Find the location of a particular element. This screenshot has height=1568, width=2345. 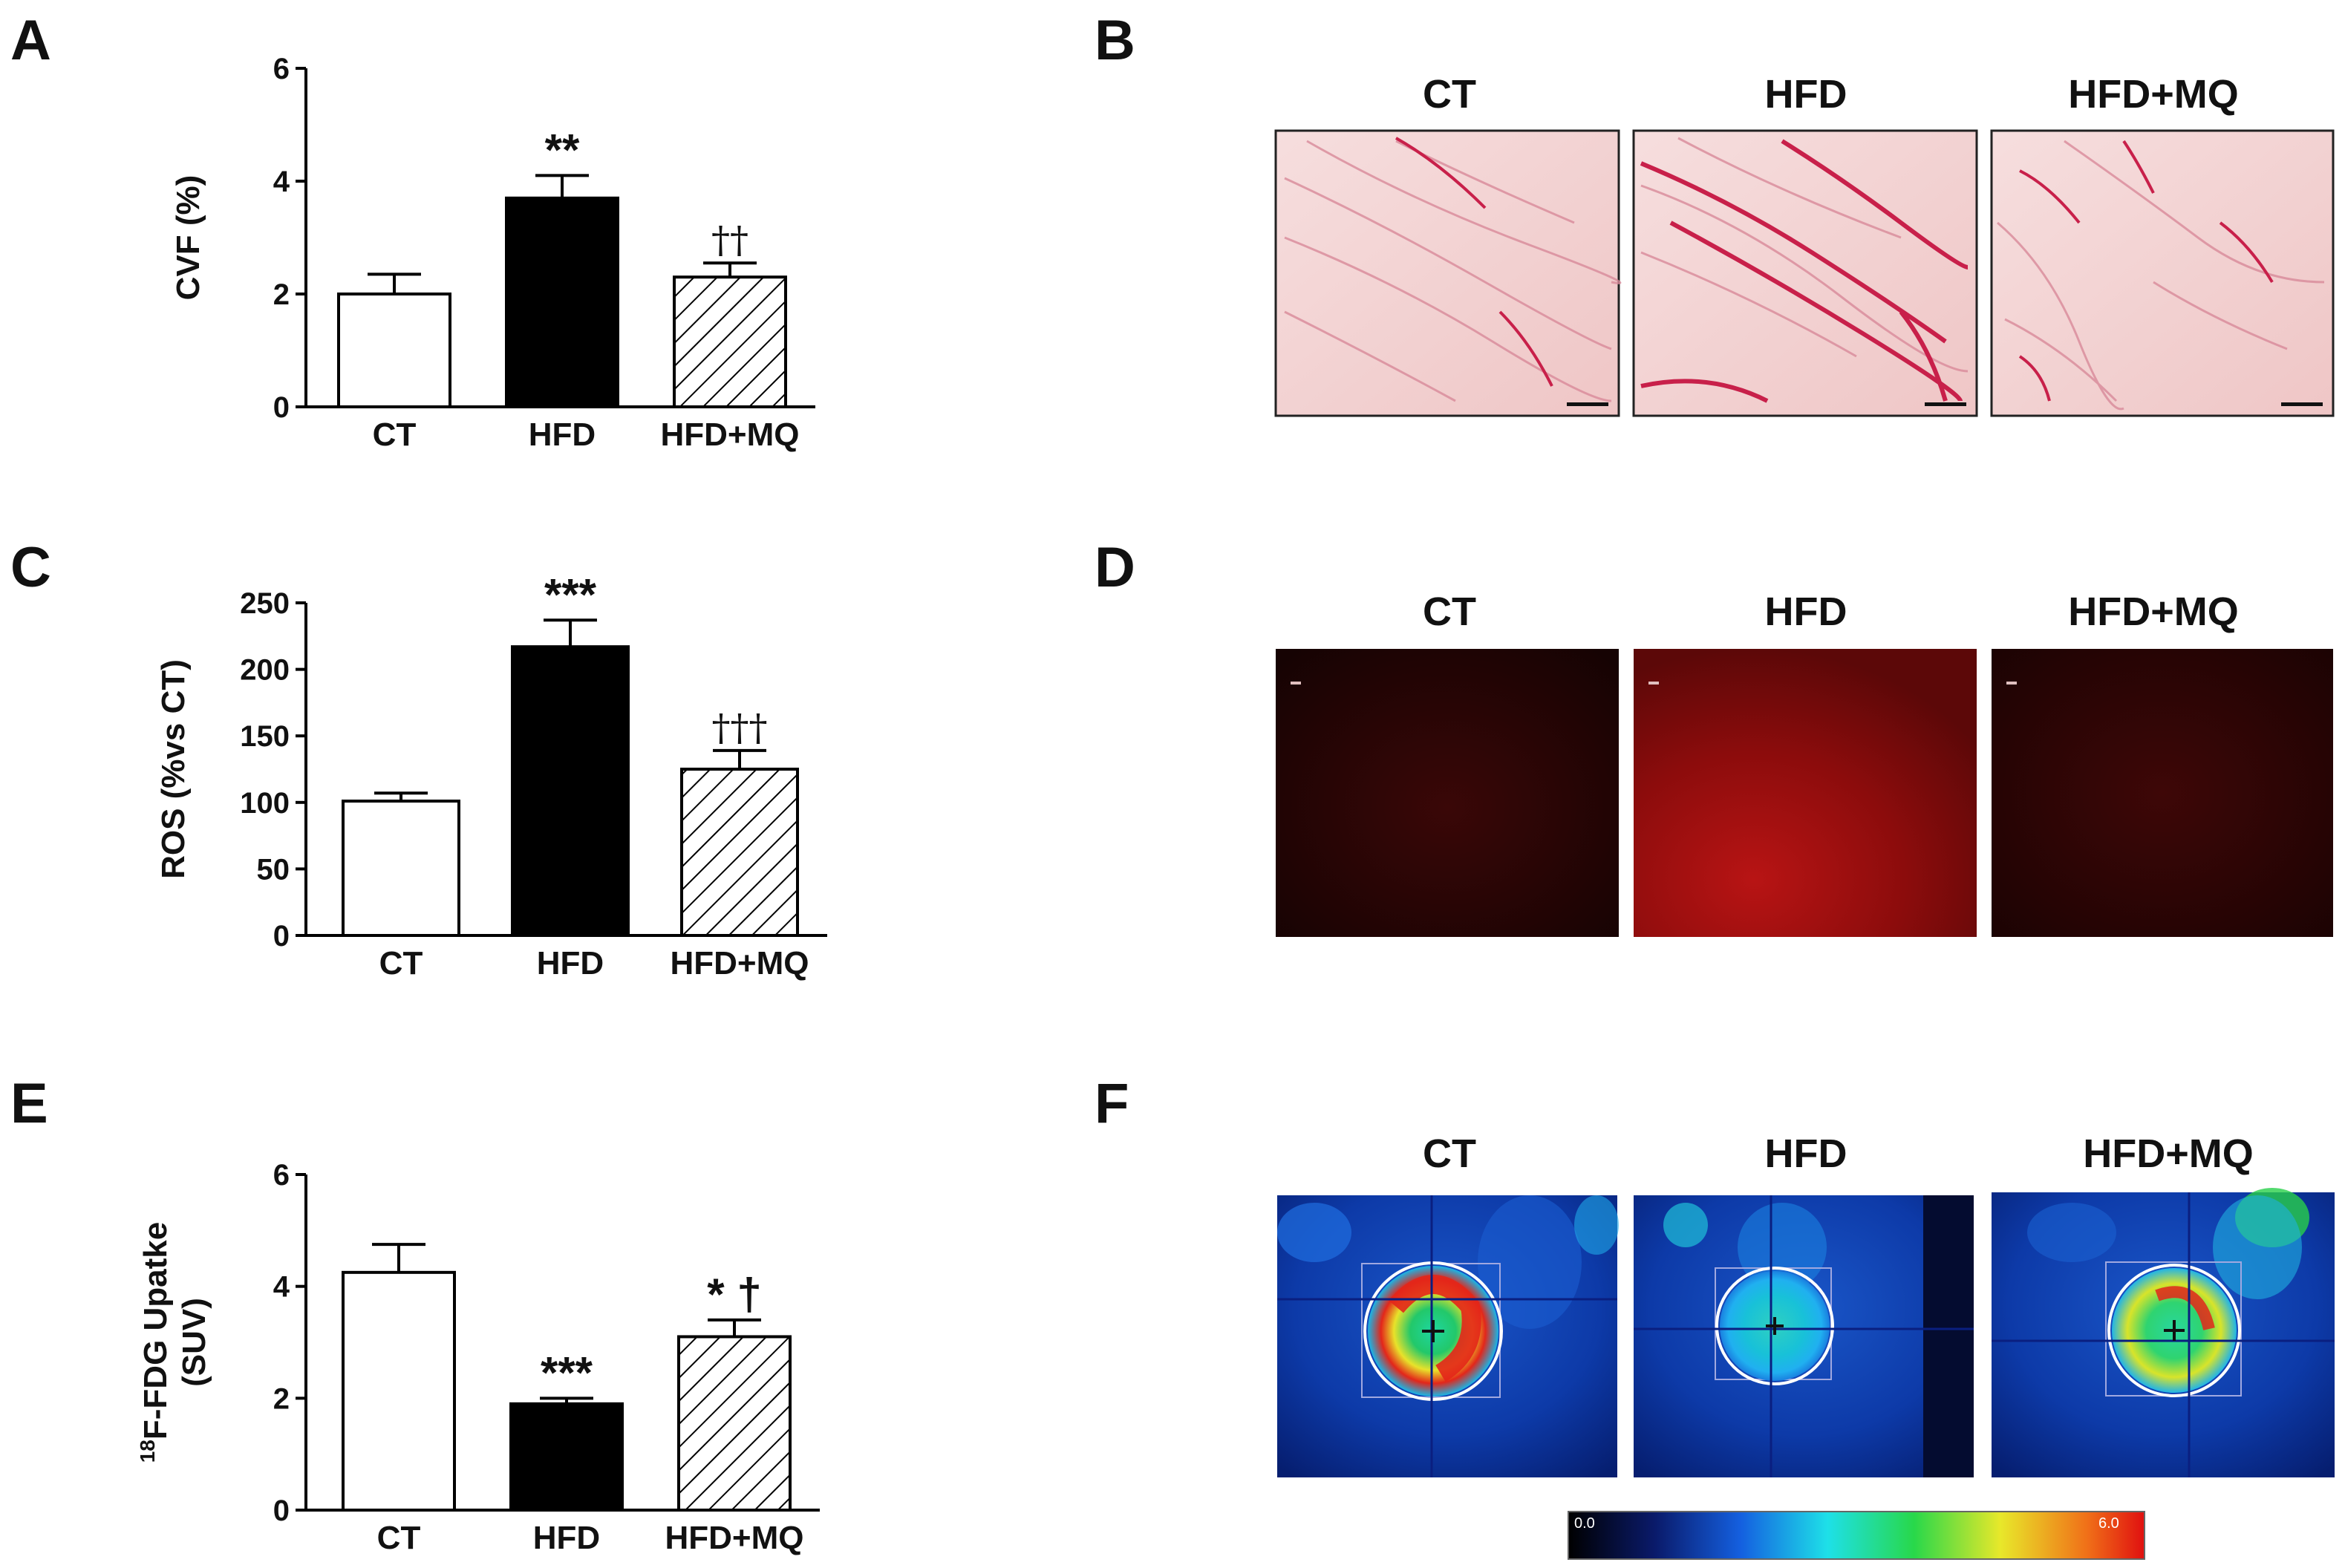

y-tick-label: 250 is located at coordinates (265, 603).